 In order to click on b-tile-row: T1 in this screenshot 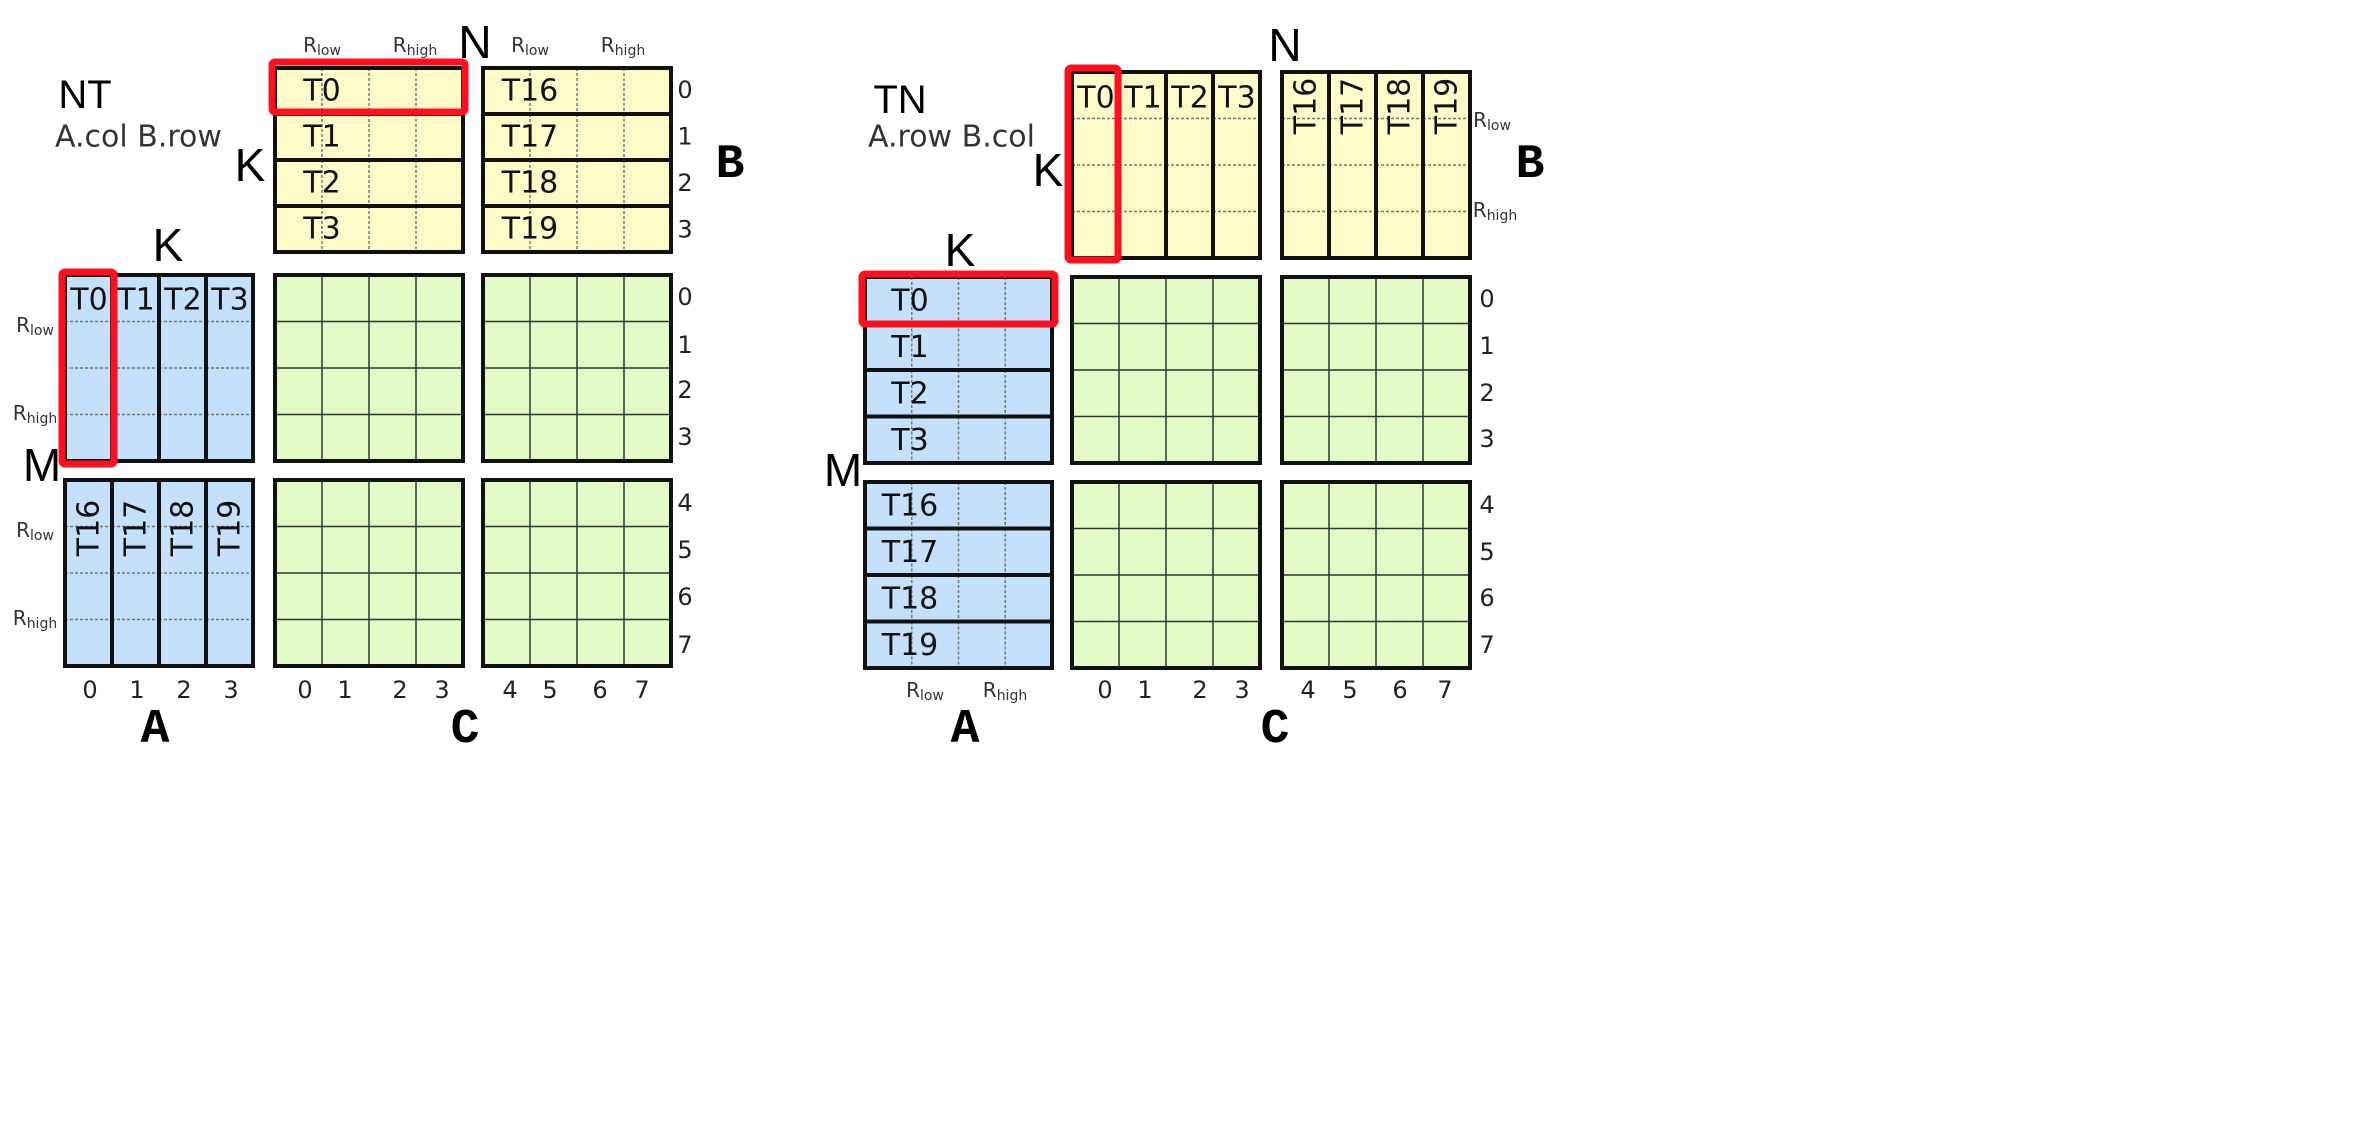, I will do `click(369, 137)`.